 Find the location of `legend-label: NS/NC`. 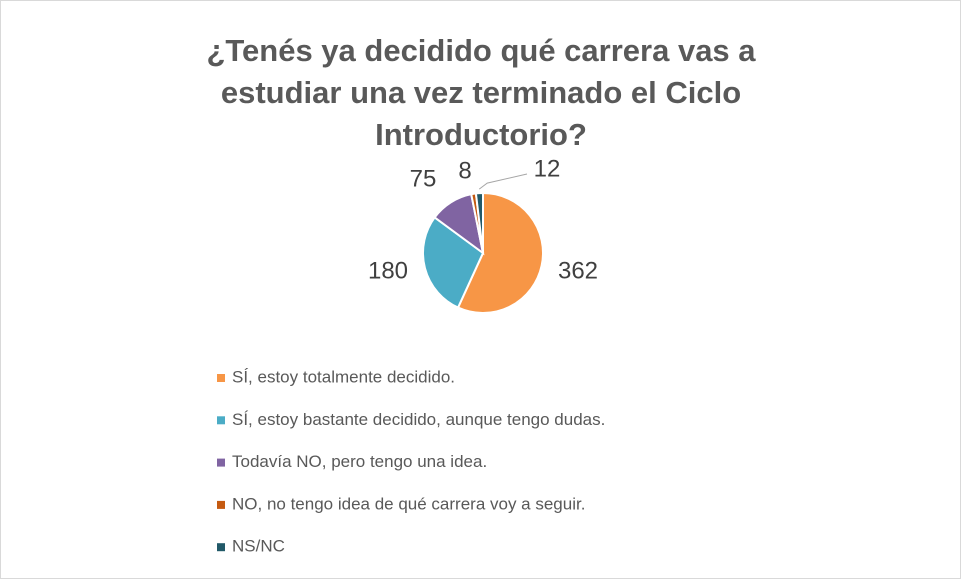

legend-label: NS/NC is located at coordinates (258, 546).